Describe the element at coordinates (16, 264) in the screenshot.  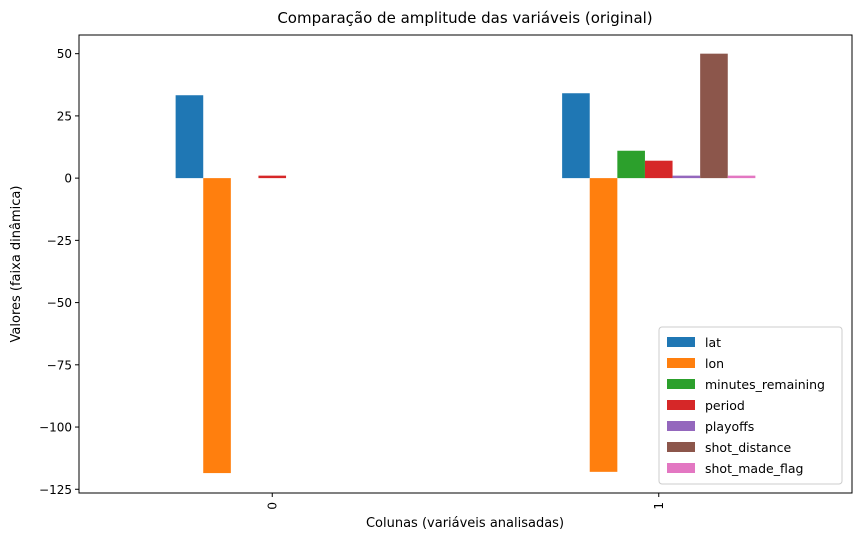
I see `y-axis-label: Valores (faixa dinâmica)` at that location.